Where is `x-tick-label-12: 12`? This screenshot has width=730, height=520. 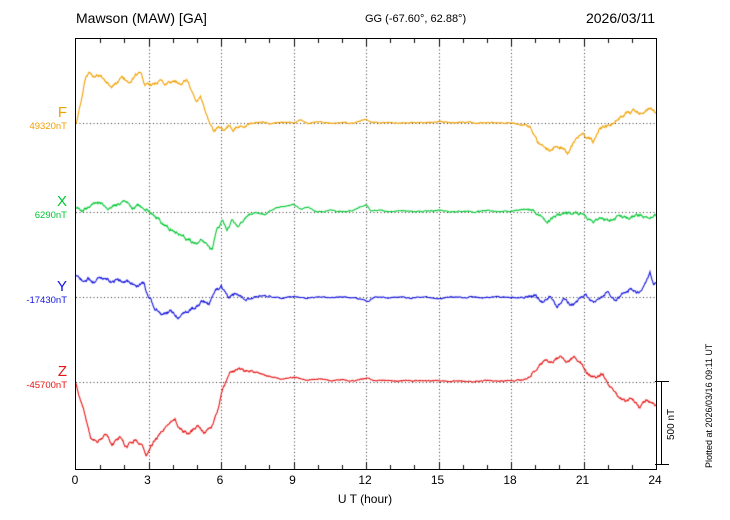 x-tick-label-12: 12 is located at coordinates (365, 480).